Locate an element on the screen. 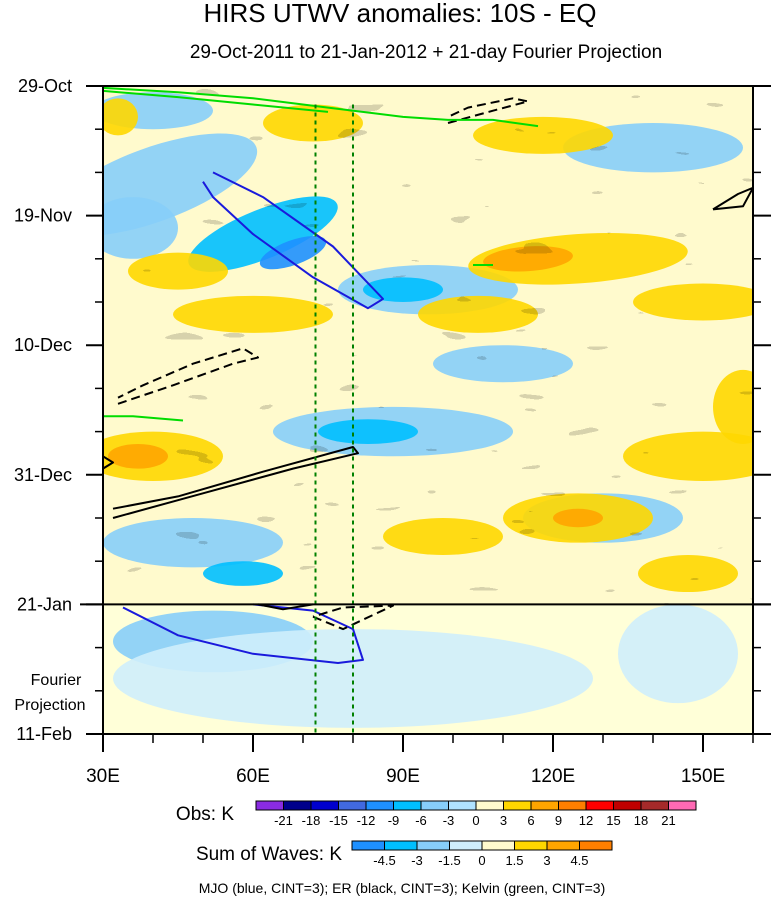 The image size is (771, 900). obs-colorbar-tick-label-12: 15 is located at coordinates (613, 820).